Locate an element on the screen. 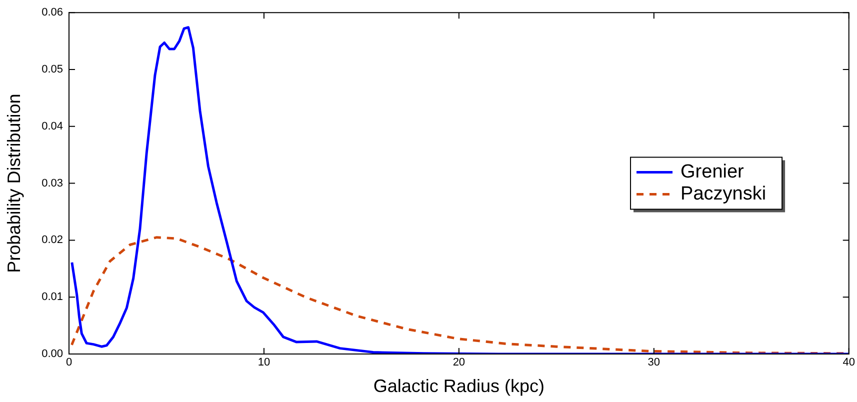 The width and height of the screenshot is (857, 402). legend-label: Paczynski is located at coordinates (723, 194).